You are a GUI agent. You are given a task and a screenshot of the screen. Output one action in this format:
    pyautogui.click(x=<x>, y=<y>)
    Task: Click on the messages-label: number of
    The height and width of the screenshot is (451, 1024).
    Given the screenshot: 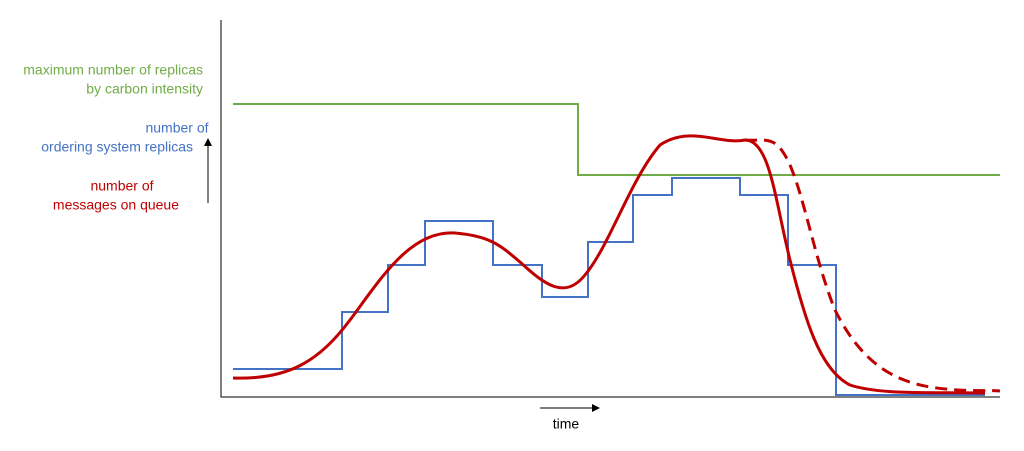 What is the action you would take?
    pyautogui.click(x=121, y=186)
    